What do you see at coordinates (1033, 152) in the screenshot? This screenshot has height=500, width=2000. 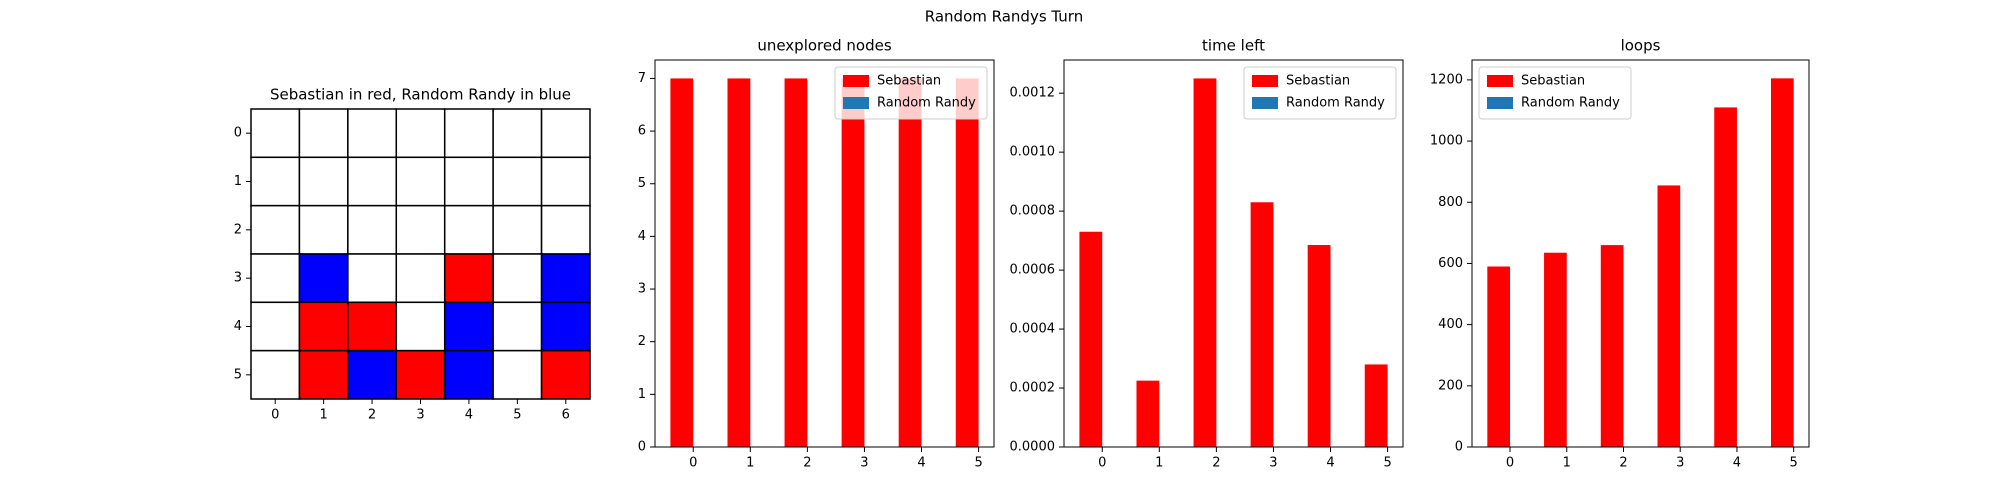 I see `y-tick-label: 0.0010` at bounding box center [1033, 152].